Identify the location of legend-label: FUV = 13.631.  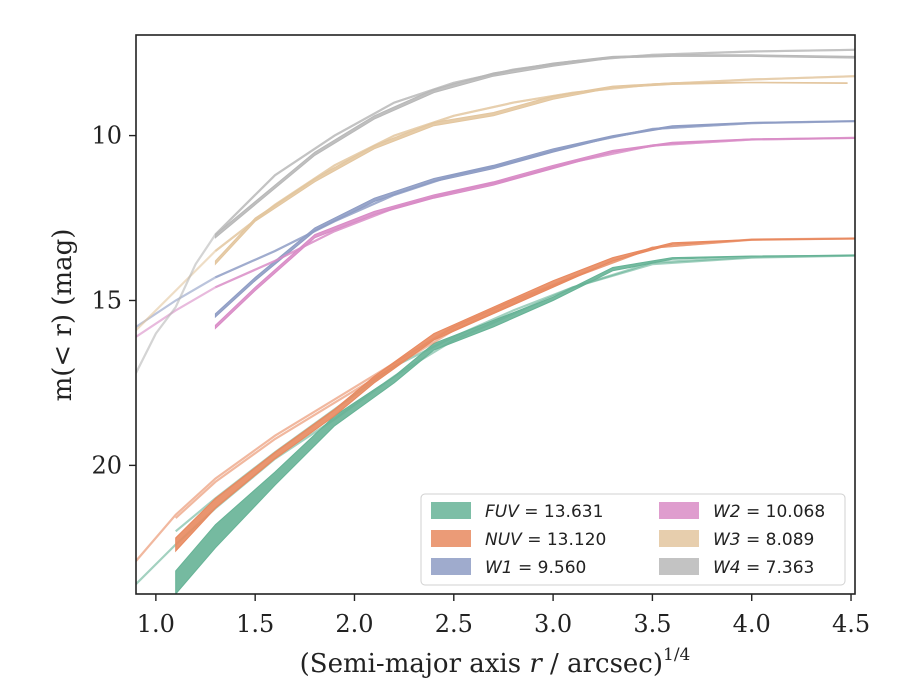
(544, 512).